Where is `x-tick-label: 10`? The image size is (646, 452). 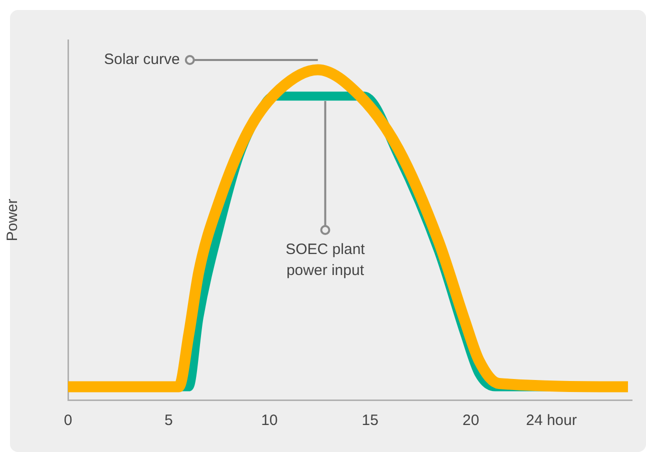 x-tick-label: 10 is located at coordinates (269, 421).